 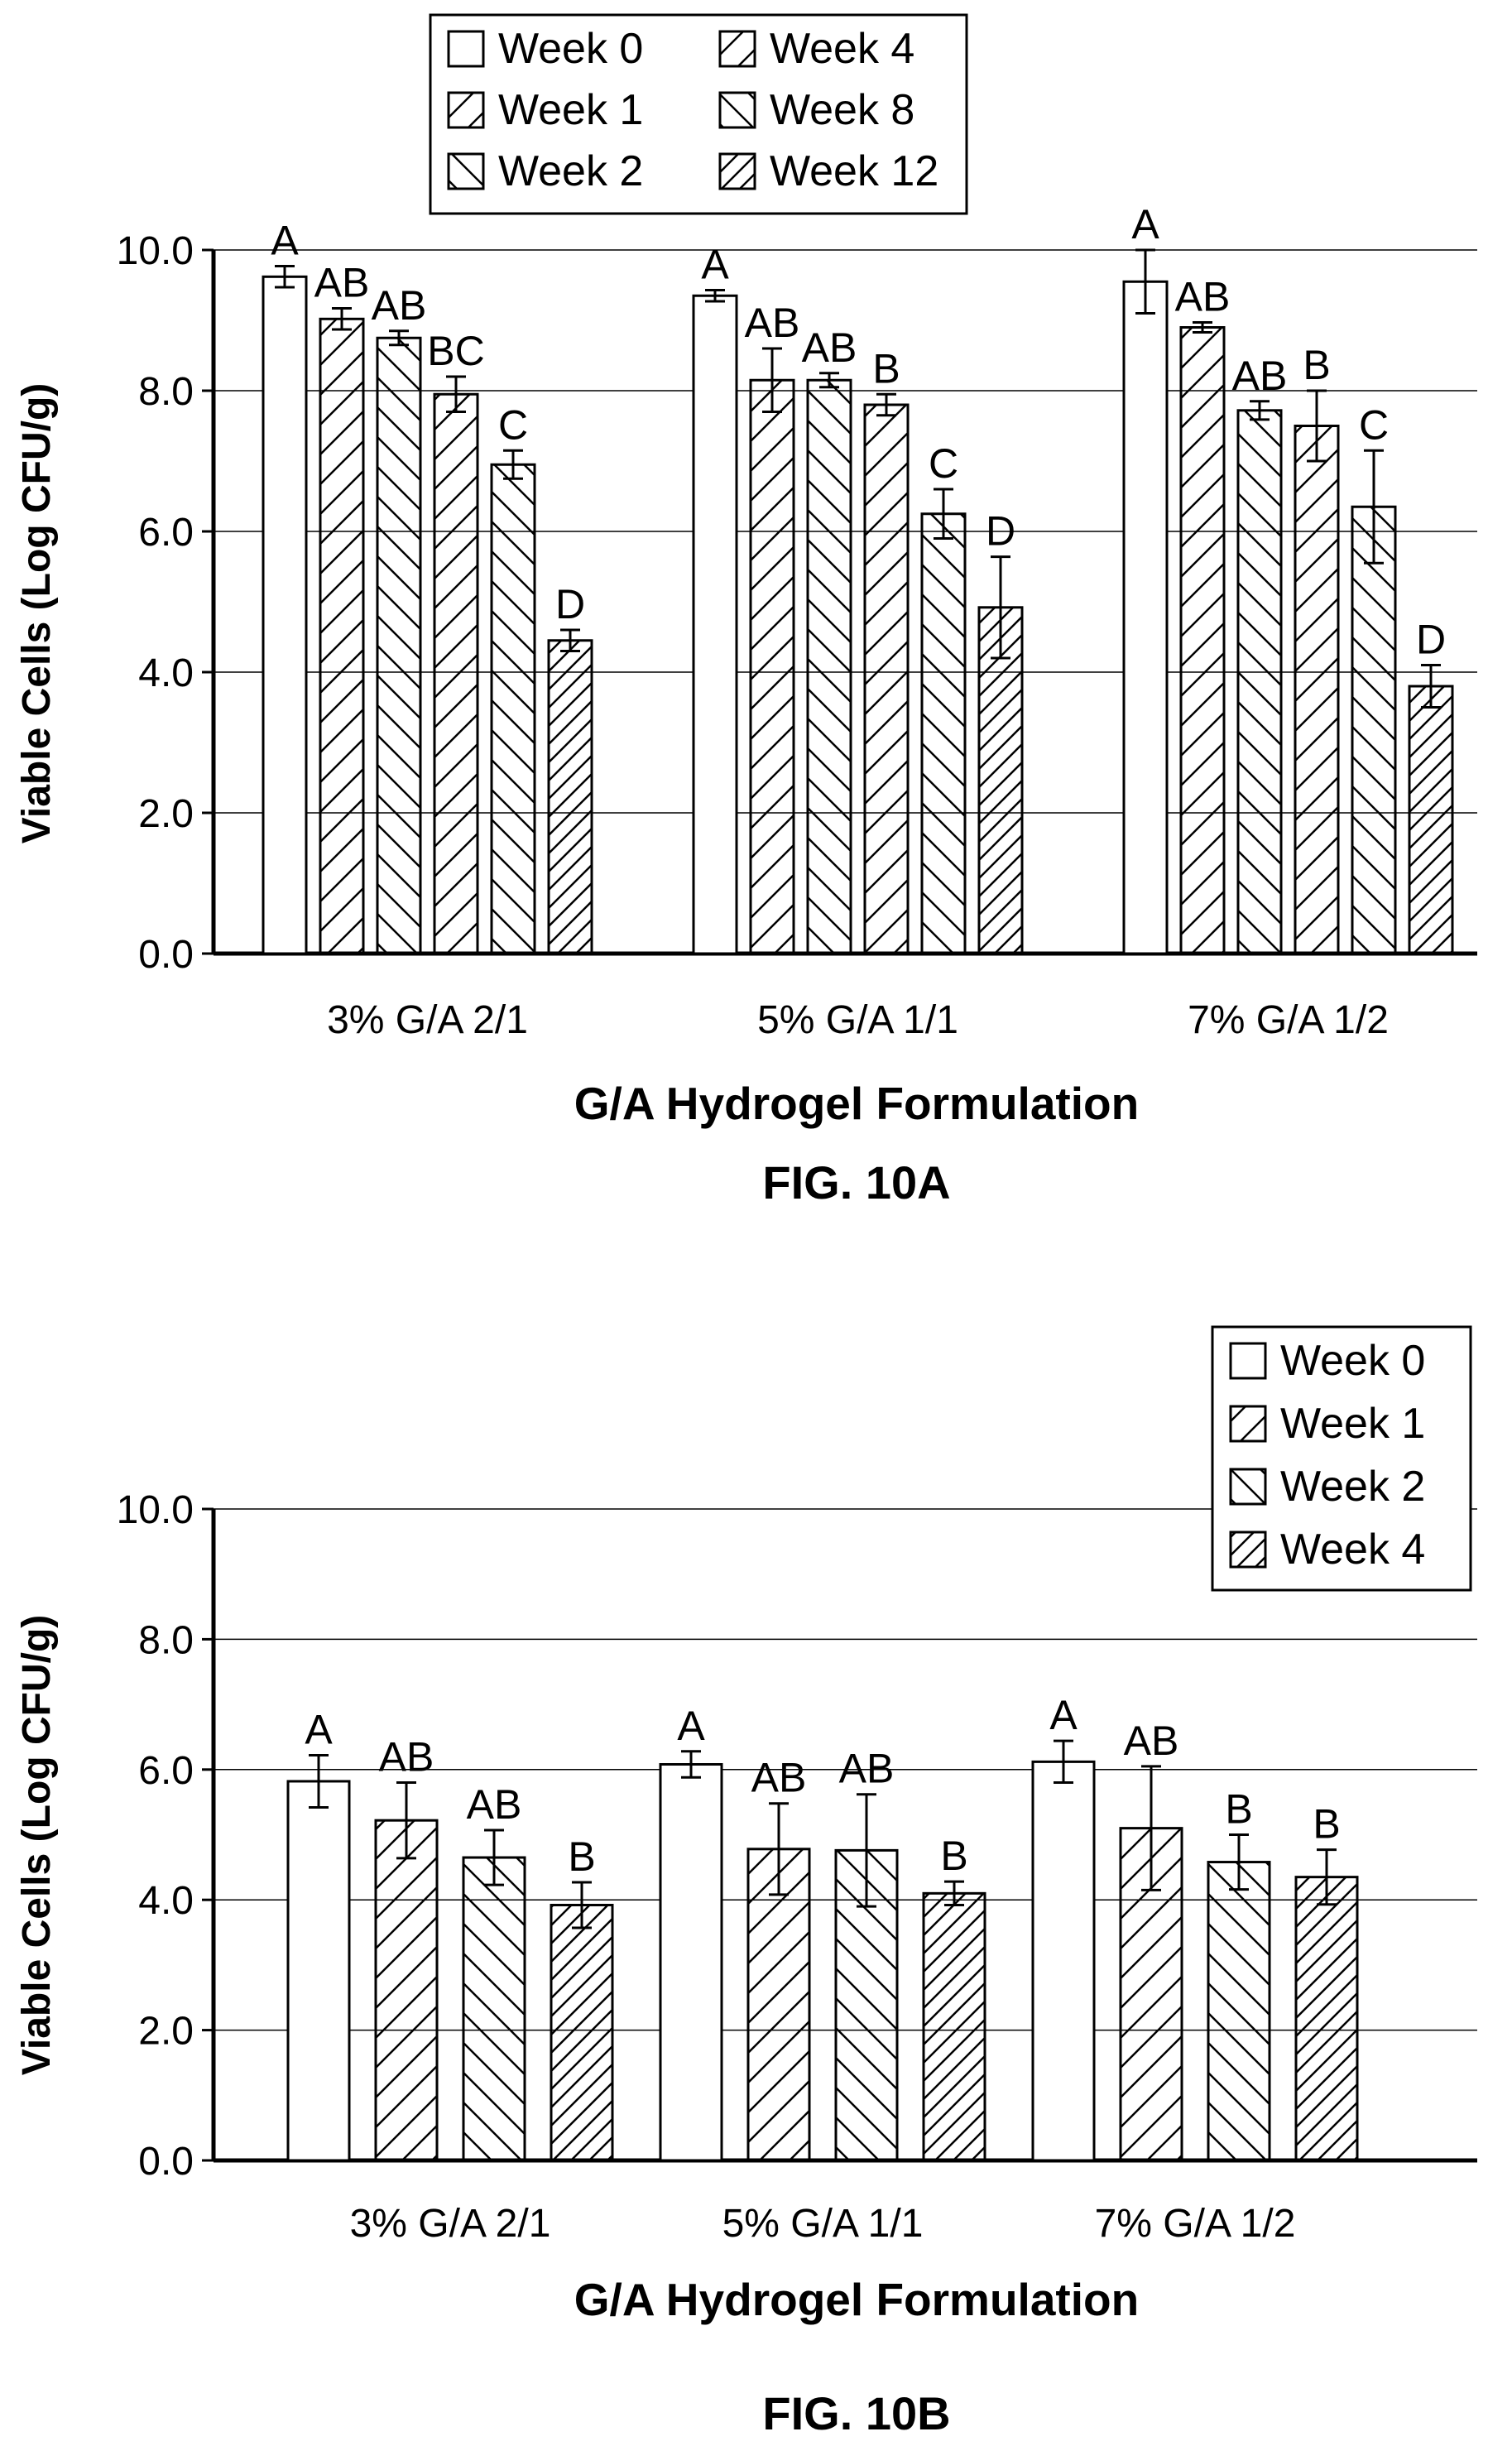 I want to click on legend: Week 0 Week 1 Week 2 Week 4, so click(x=1341, y=1458).